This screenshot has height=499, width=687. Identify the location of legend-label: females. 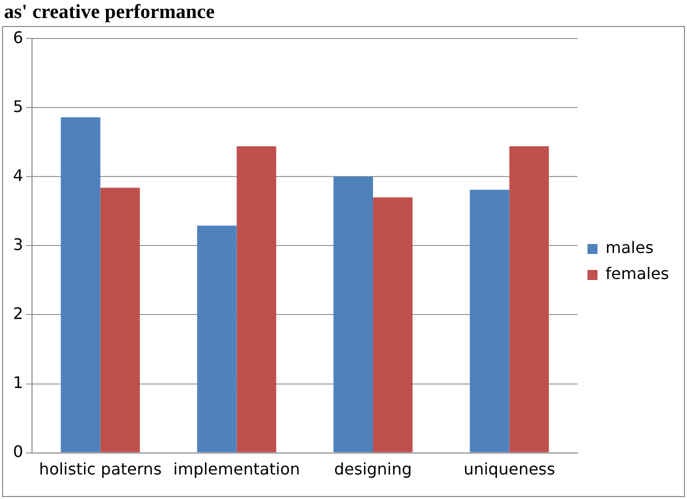
(638, 274).